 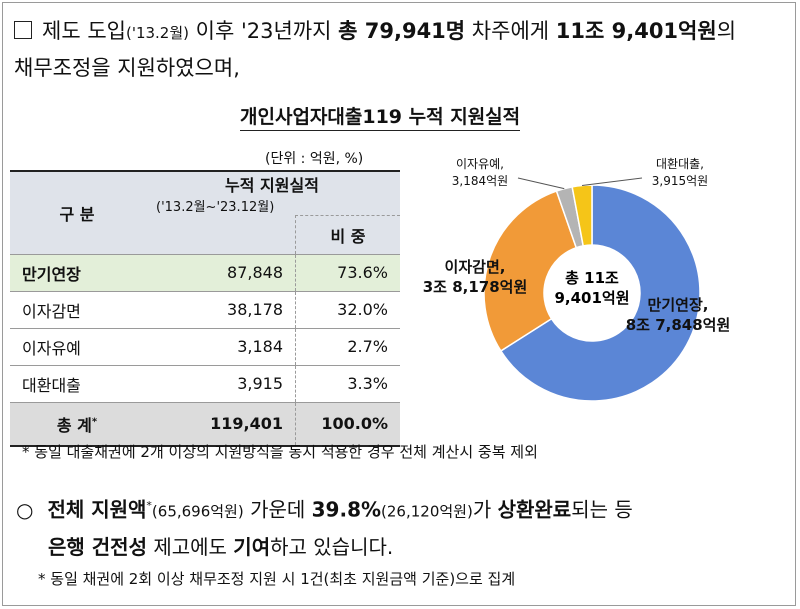 I want to click on row-share: 32.0%, so click(x=347, y=310).